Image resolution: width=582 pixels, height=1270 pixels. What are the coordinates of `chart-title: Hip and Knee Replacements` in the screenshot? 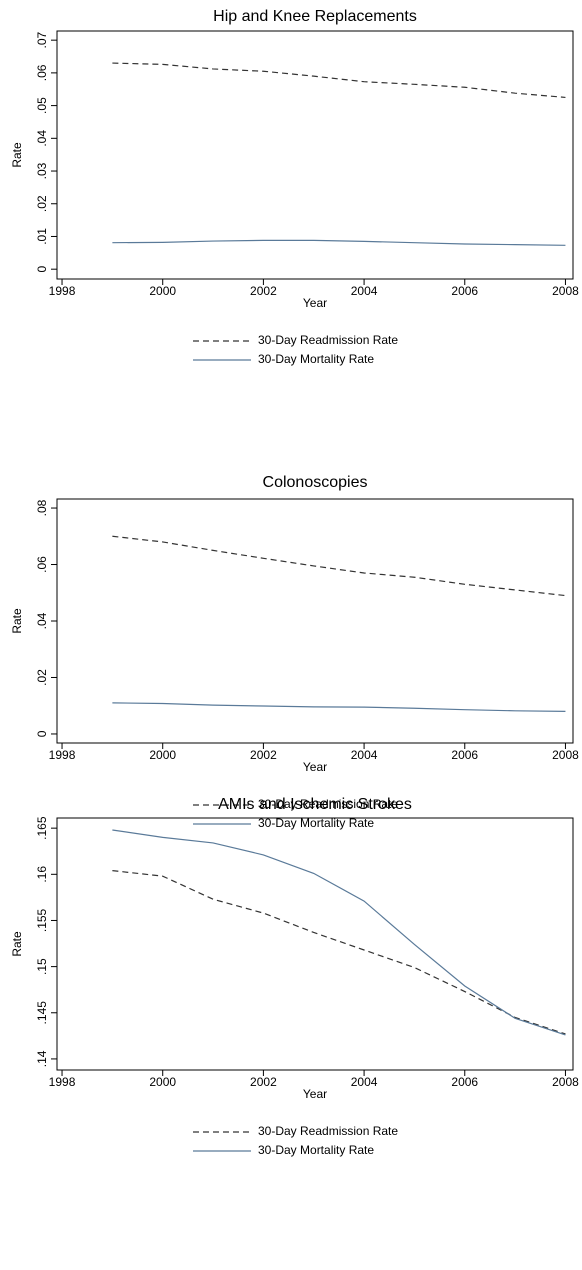 It's located at (315, 16).